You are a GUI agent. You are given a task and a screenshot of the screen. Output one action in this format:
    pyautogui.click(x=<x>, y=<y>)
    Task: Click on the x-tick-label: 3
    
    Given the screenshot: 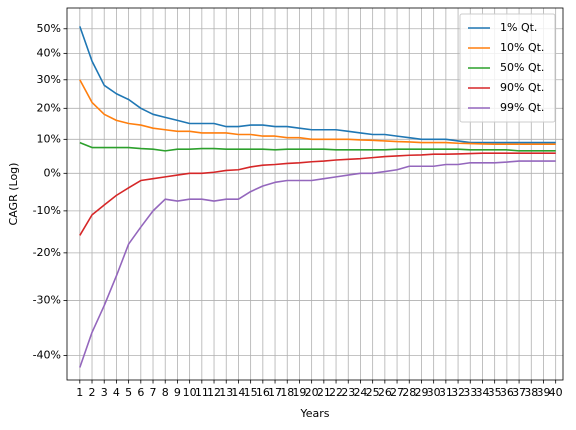 What is the action you would take?
    pyautogui.click(x=104, y=392)
    